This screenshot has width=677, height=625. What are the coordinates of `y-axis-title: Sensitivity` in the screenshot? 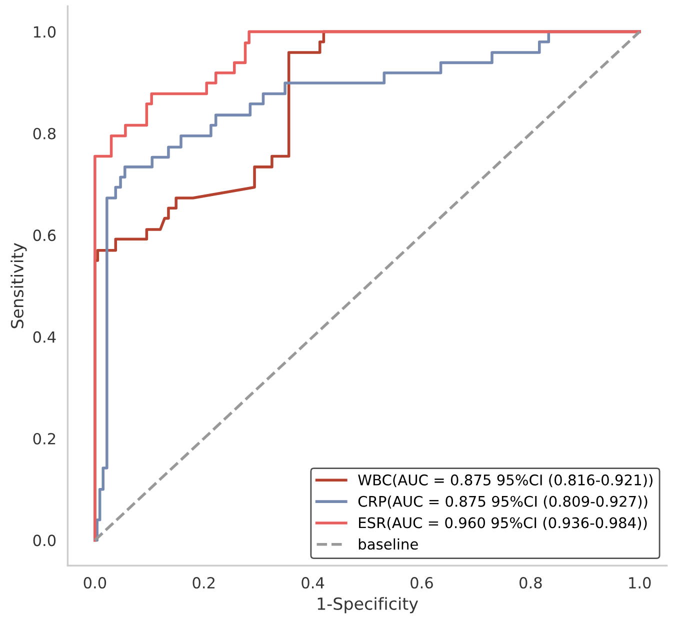 It's located at (18, 285).